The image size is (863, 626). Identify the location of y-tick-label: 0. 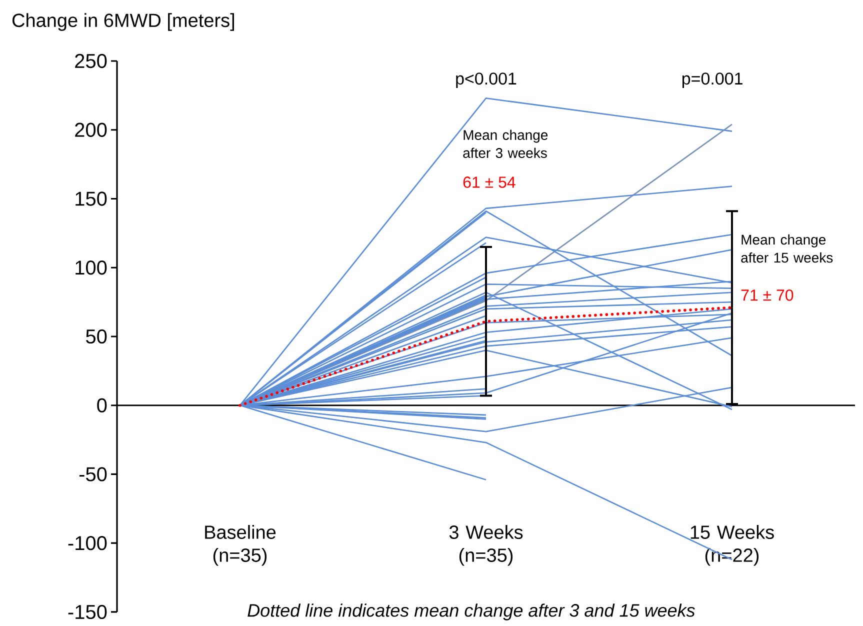
(102, 405).